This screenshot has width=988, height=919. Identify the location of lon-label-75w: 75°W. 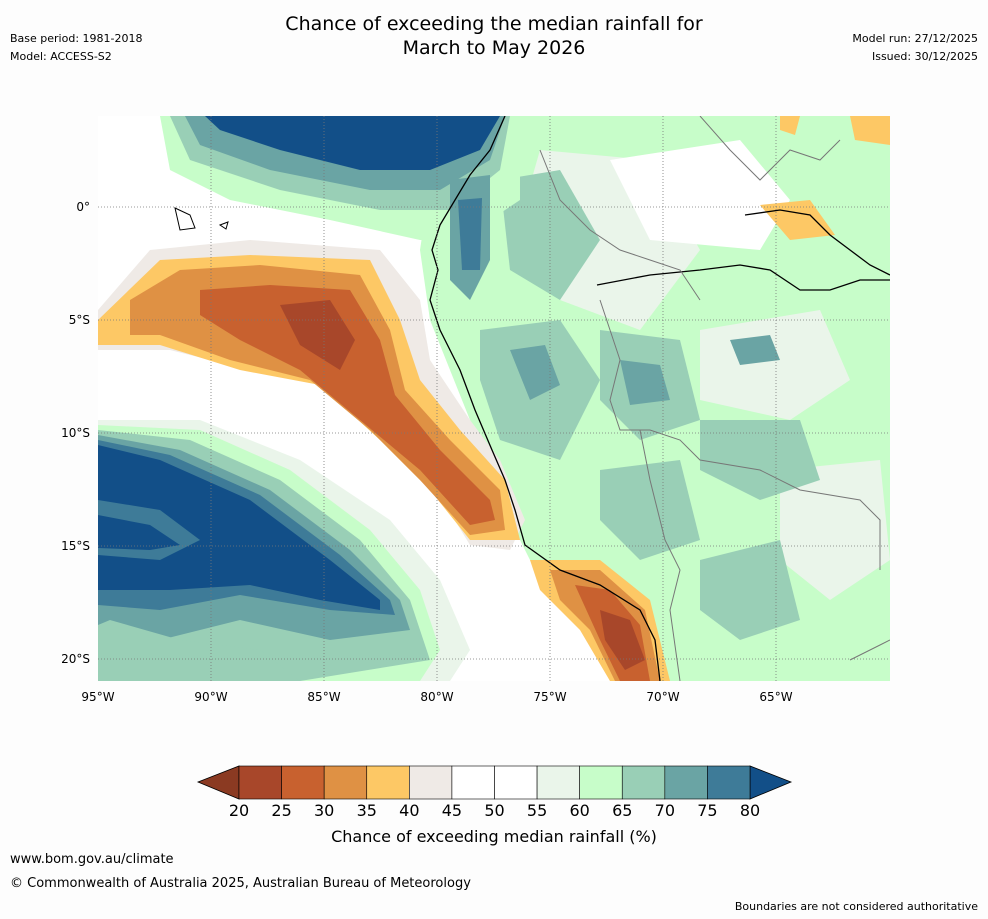
(549, 697).